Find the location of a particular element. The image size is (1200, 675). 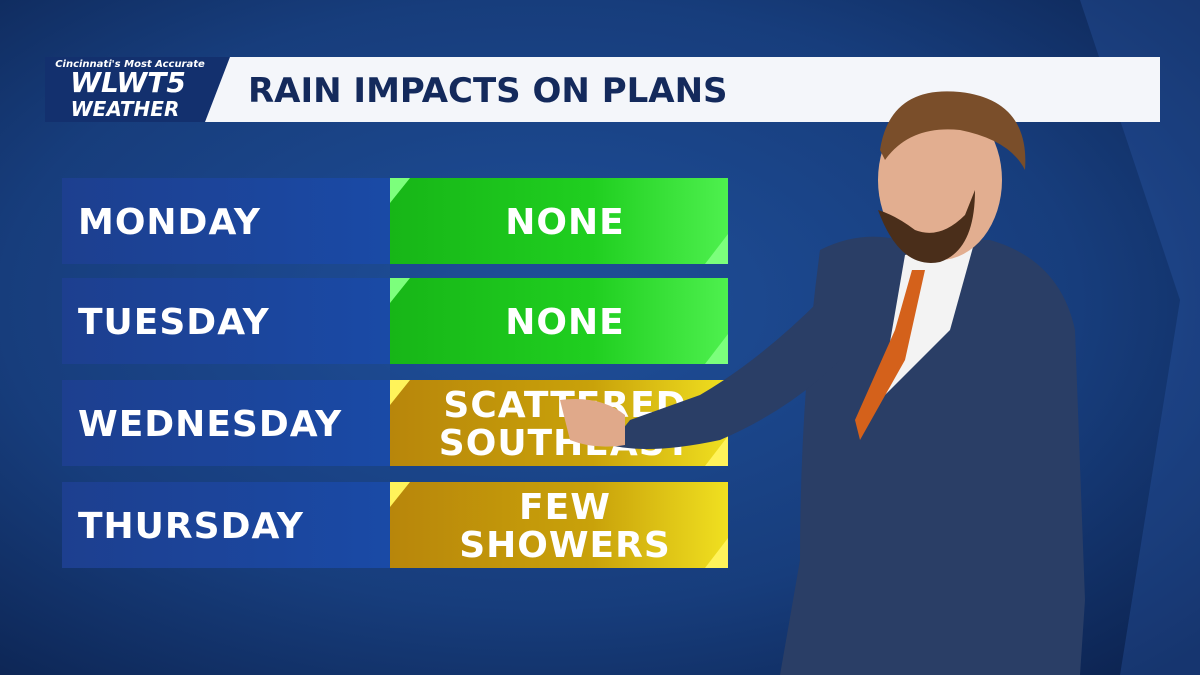

day-label: MONDAY is located at coordinates (169, 222).